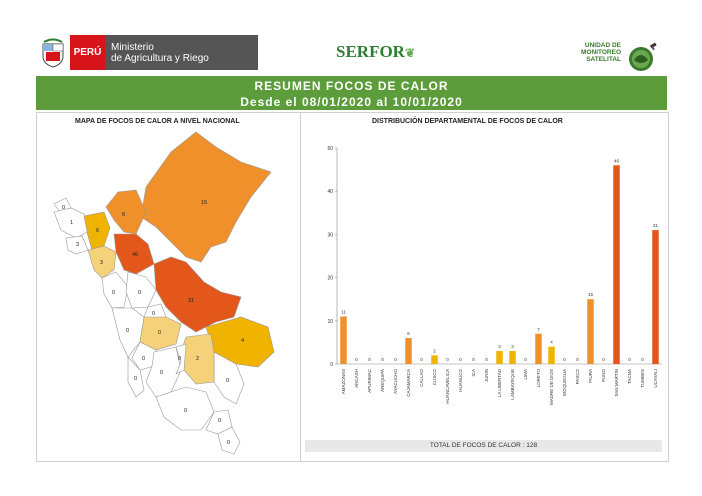 The height and width of the screenshot is (496, 702). What do you see at coordinates (408, 383) in the screenshot?
I see `category-label-cajamarca: CAJAMARCA` at bounding box center [408, 383].